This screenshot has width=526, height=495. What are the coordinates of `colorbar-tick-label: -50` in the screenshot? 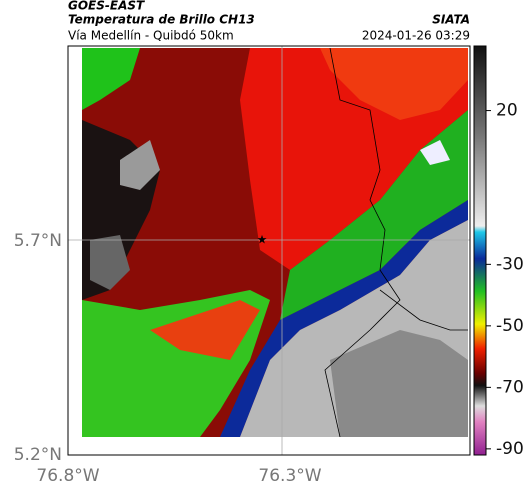 It's located at (510, 326).